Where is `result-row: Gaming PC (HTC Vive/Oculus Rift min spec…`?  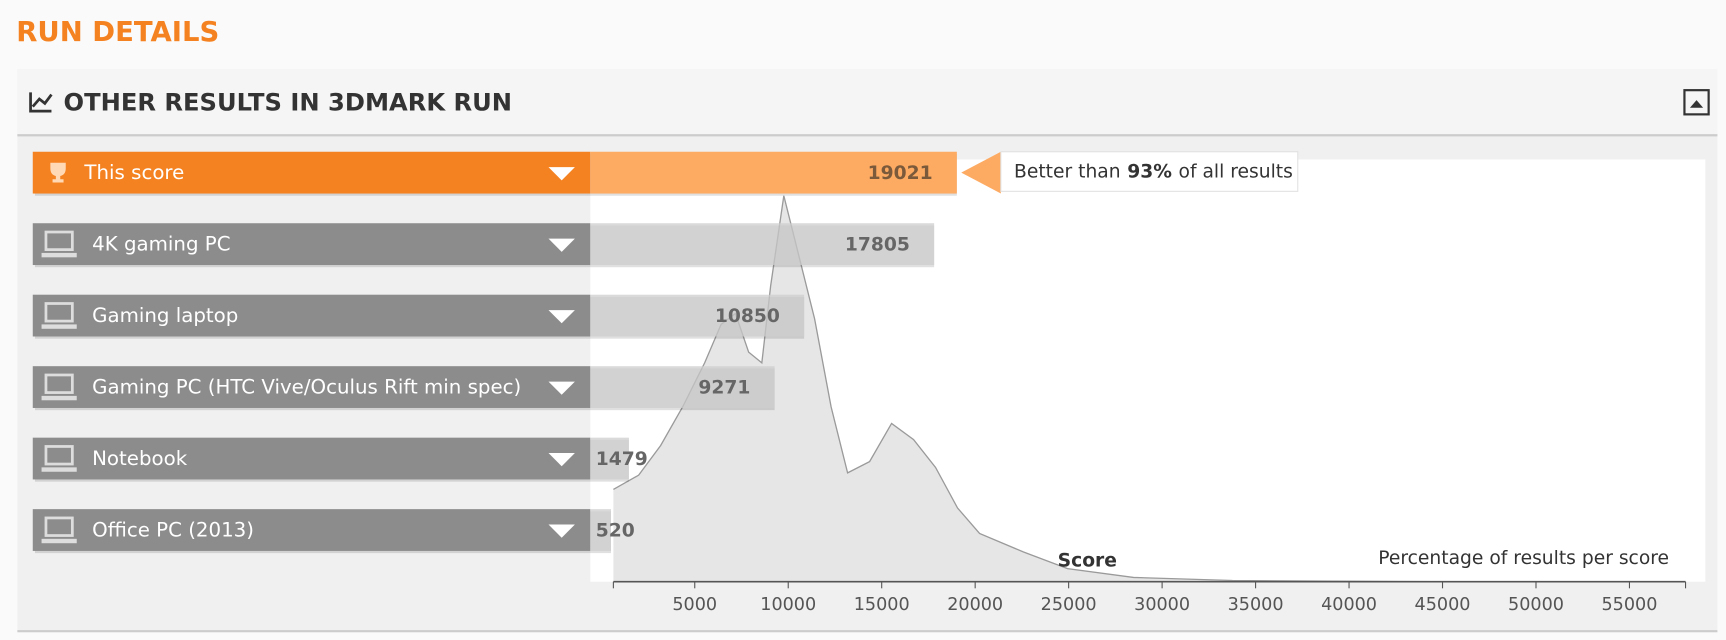 result-row: Gaming PC (HTC Vive/Oculus Rift min spec… is located at coordinates (403, 388).